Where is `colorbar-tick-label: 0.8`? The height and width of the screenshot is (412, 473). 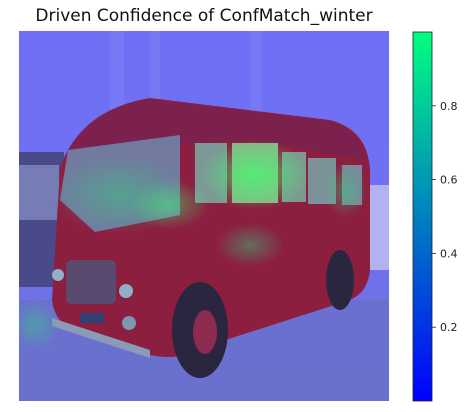
colorbar-tick-label: 0.8 is located at coordinates (449, 106).